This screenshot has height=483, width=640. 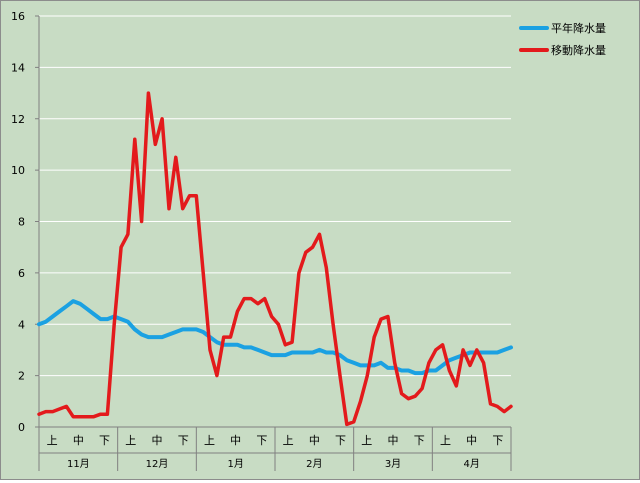 What do you see at coordinates (21, 273) in the screenshot?
I see `y-tick-label-6: 6` at bounding box center [21, 273].